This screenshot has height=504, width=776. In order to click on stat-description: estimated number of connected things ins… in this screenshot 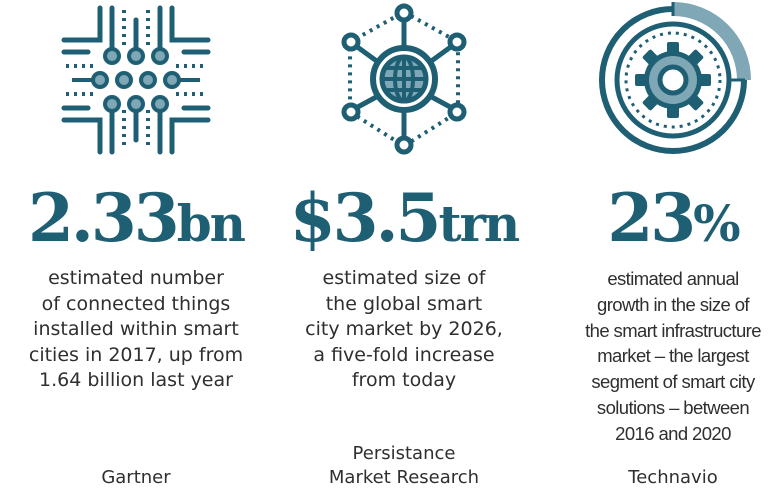, I will do `click(136, 330)`.